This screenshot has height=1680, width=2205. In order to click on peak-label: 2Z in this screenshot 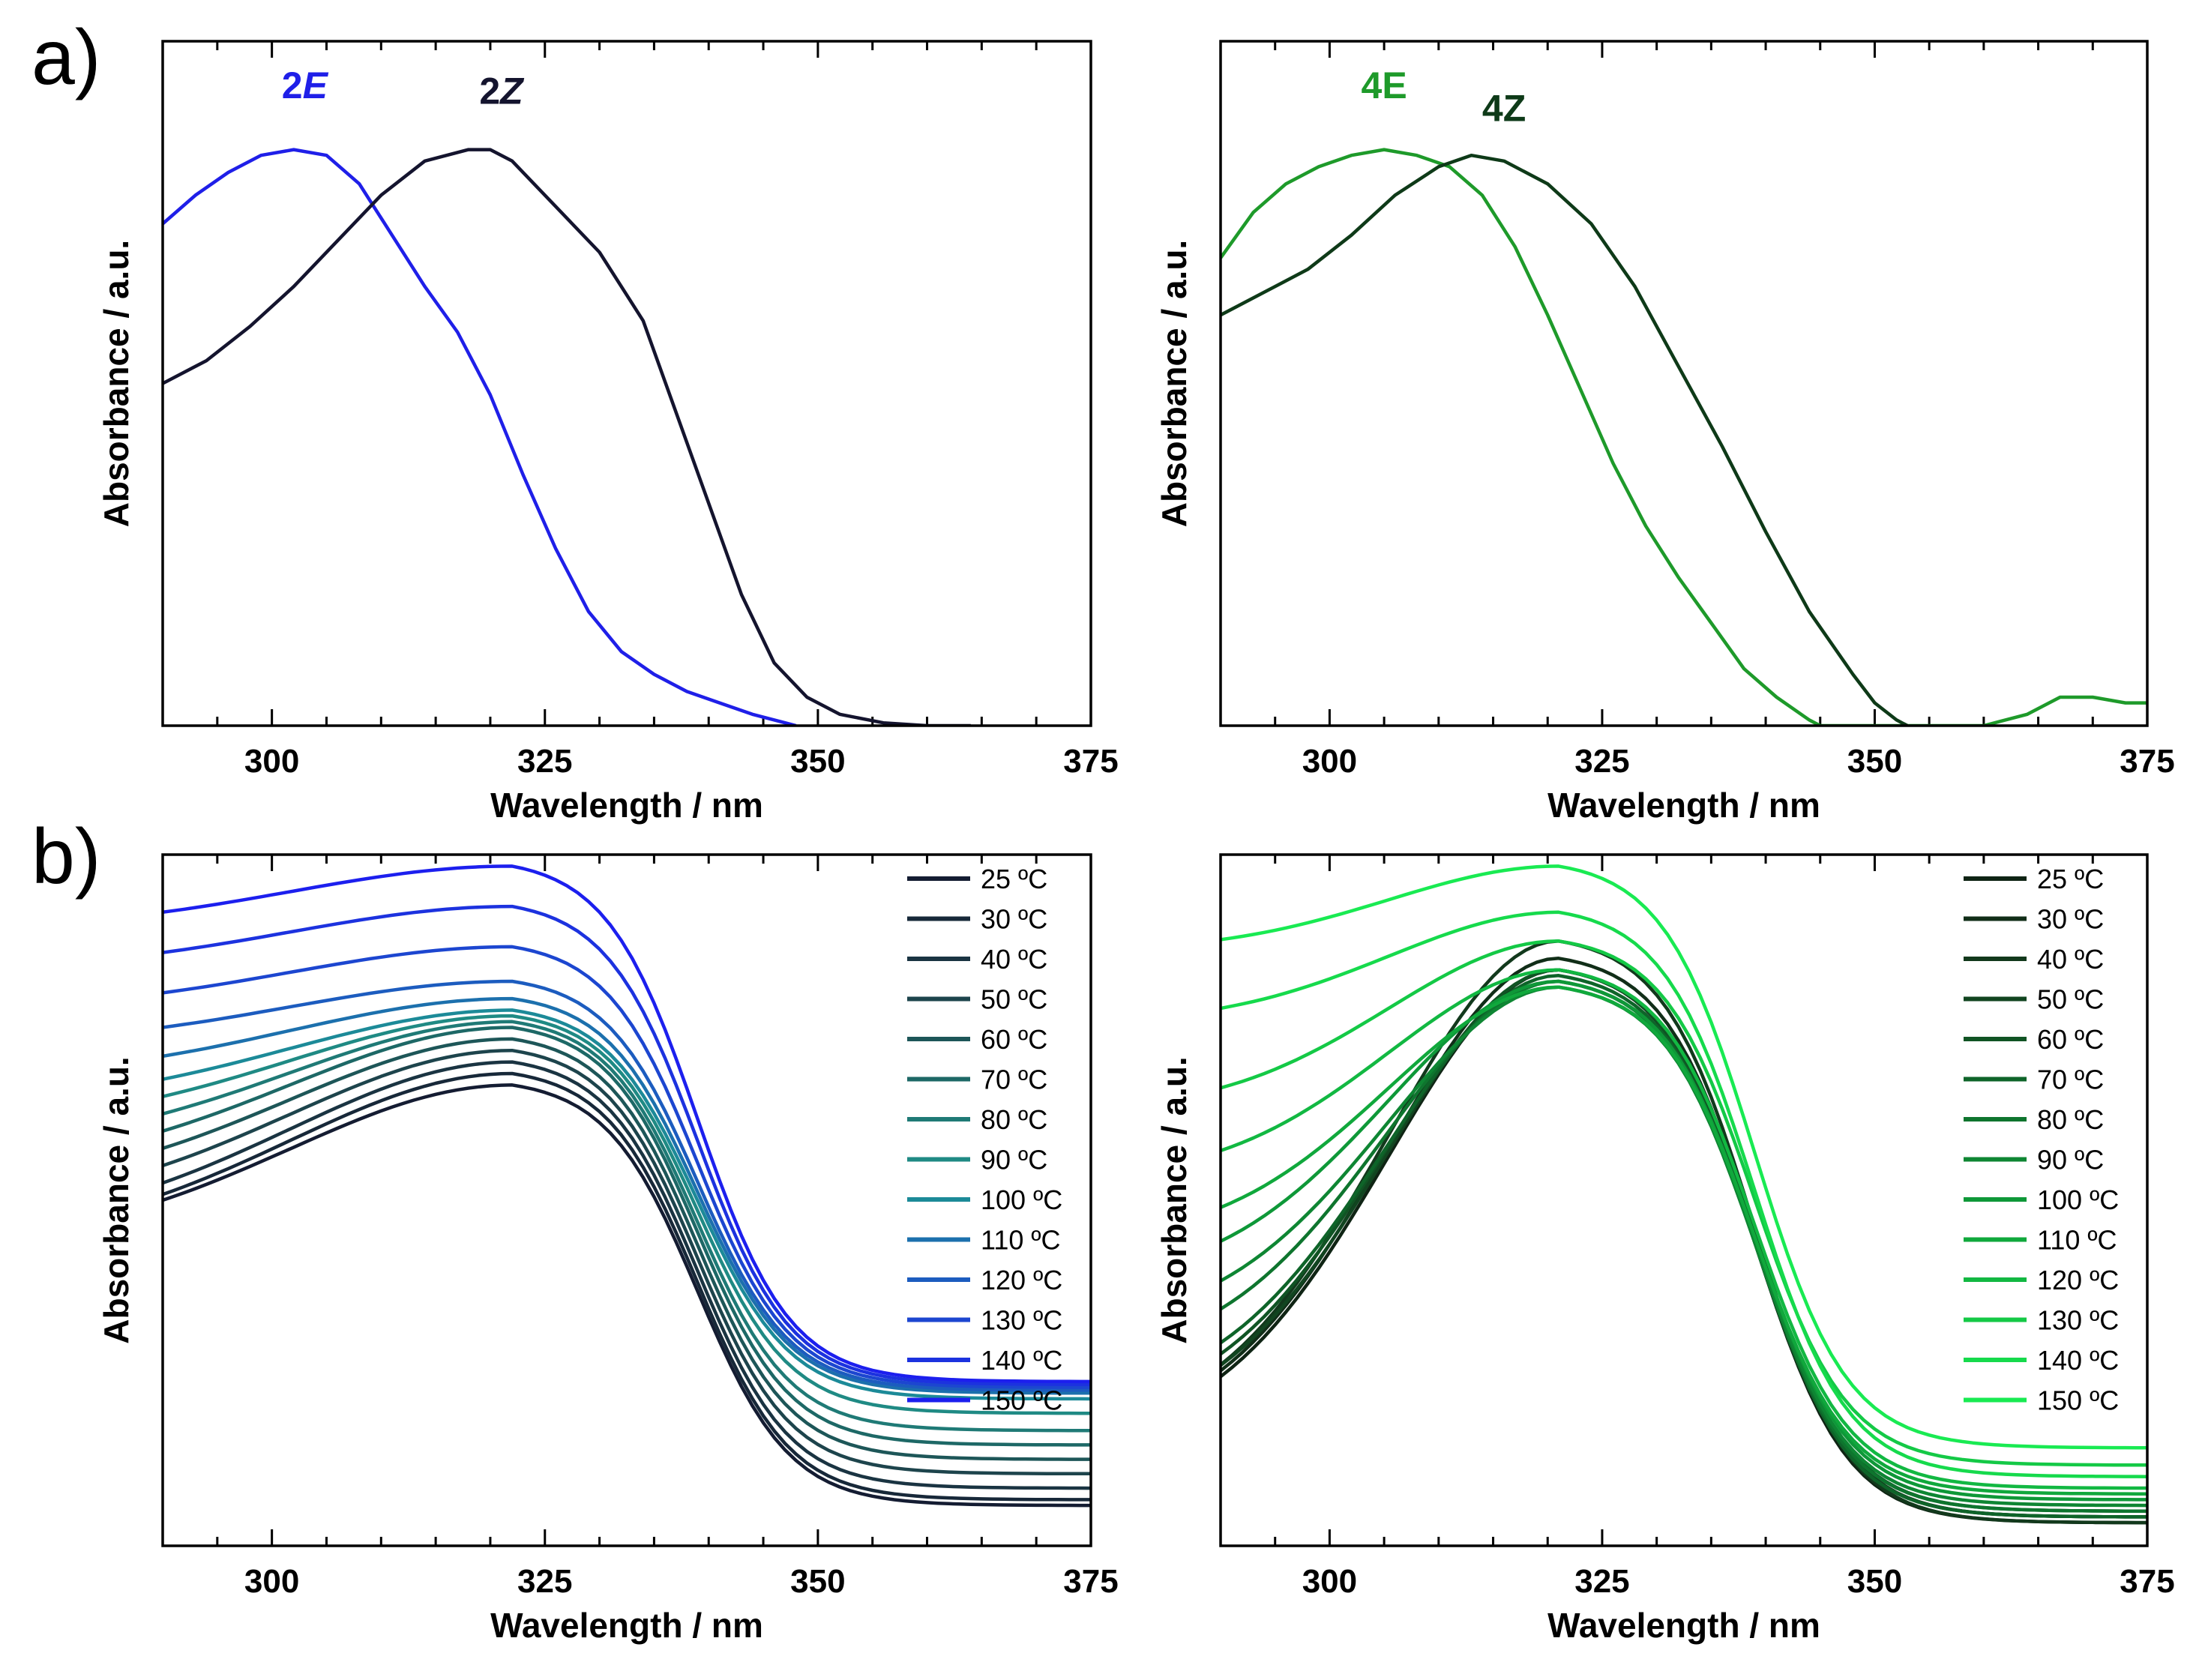, I will do `click(502, 91)`.